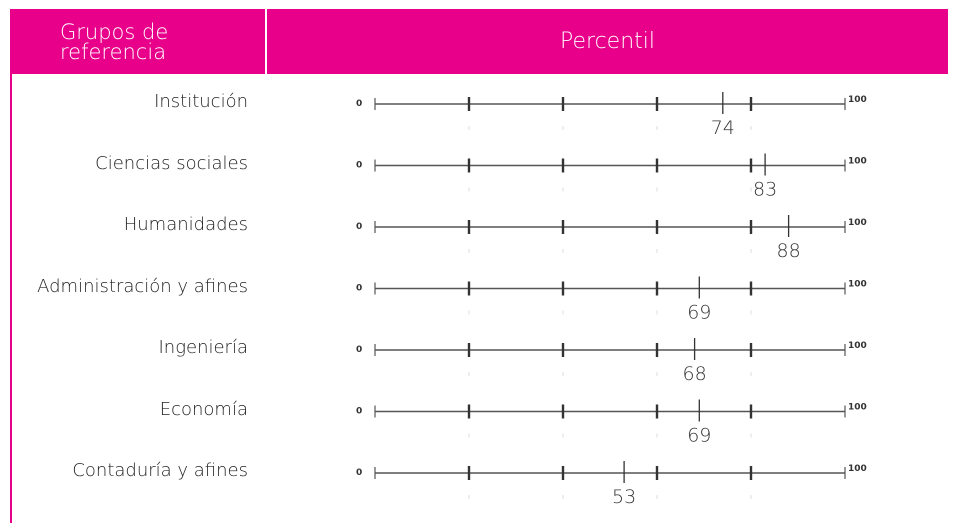  I want to click on percentile-value-label: 53, so click(624, 497).